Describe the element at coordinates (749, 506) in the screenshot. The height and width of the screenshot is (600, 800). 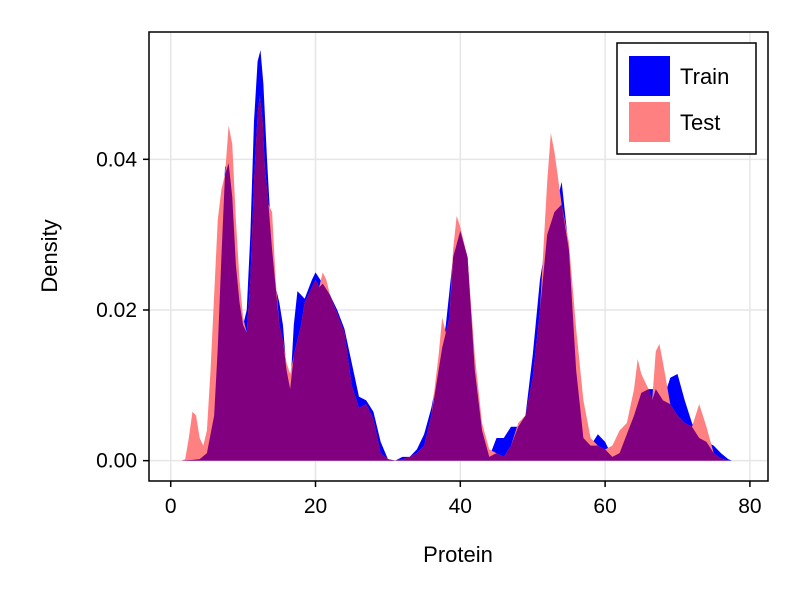
I see `x-tick-label-4: 80` at that location.